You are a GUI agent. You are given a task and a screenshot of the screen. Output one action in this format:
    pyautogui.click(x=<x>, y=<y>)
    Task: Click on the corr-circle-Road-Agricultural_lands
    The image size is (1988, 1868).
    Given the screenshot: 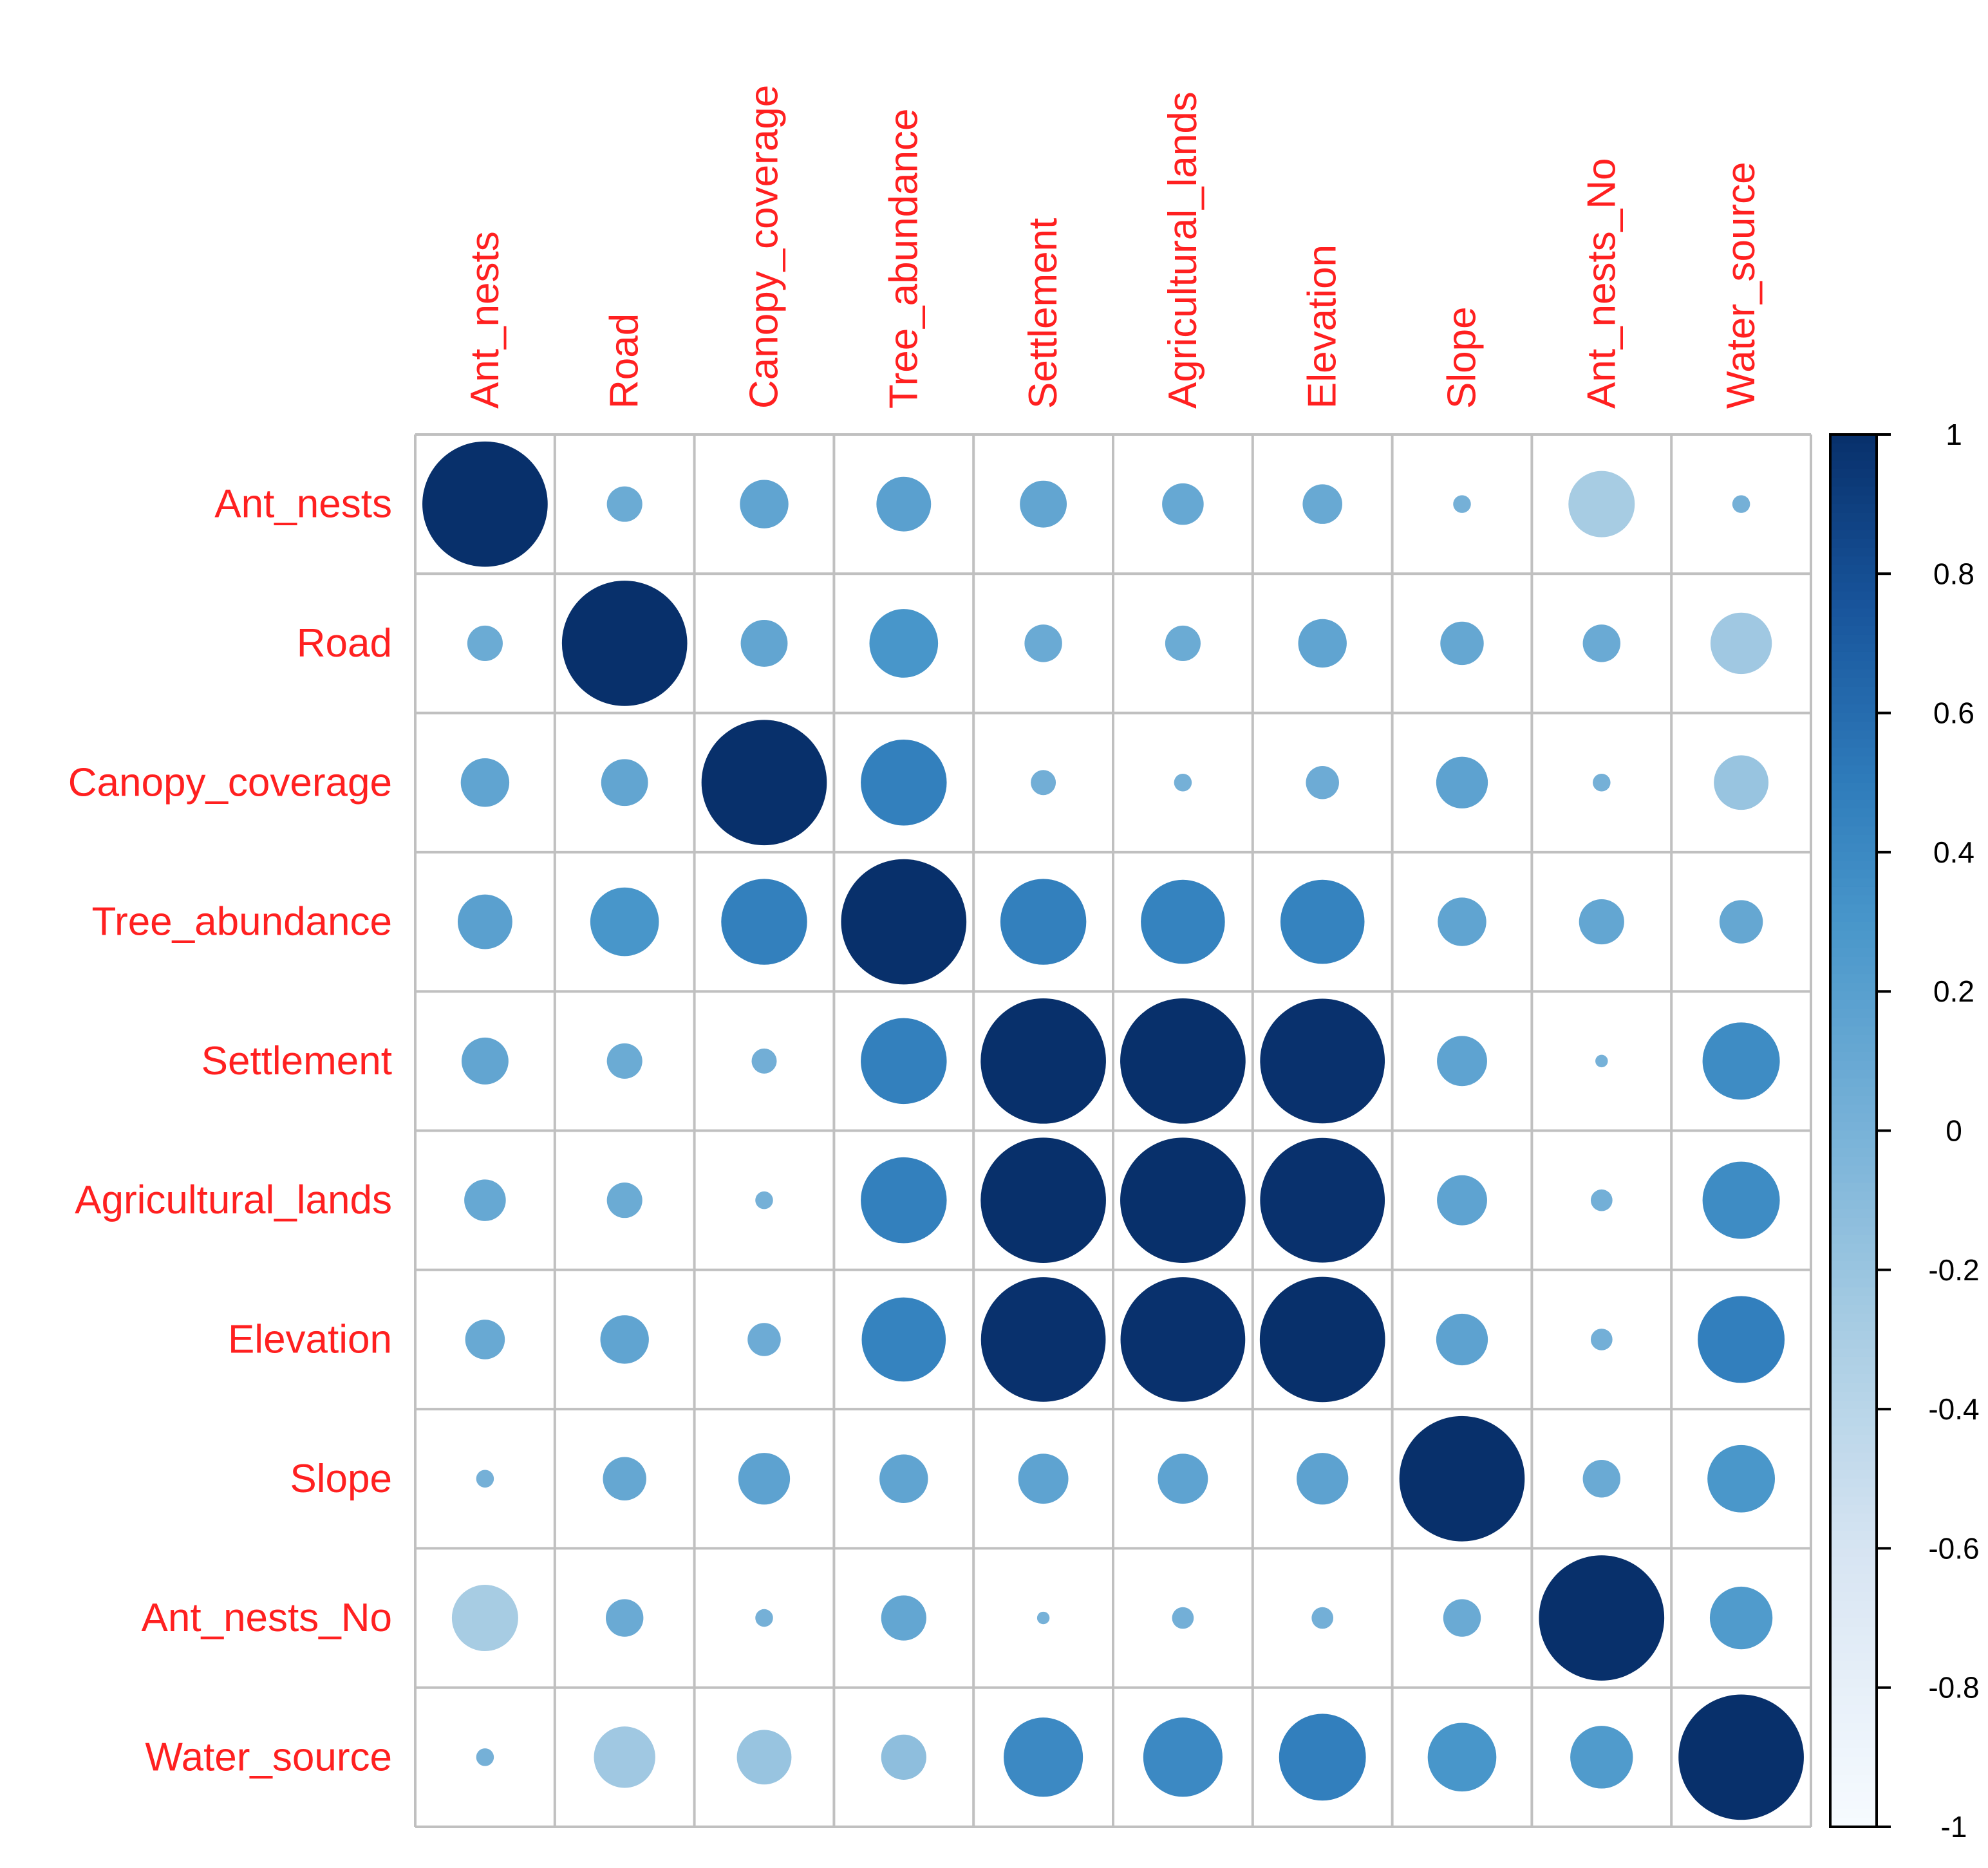 What is the action you would take?
    pyautogui.click(x=1183, y=643)
    